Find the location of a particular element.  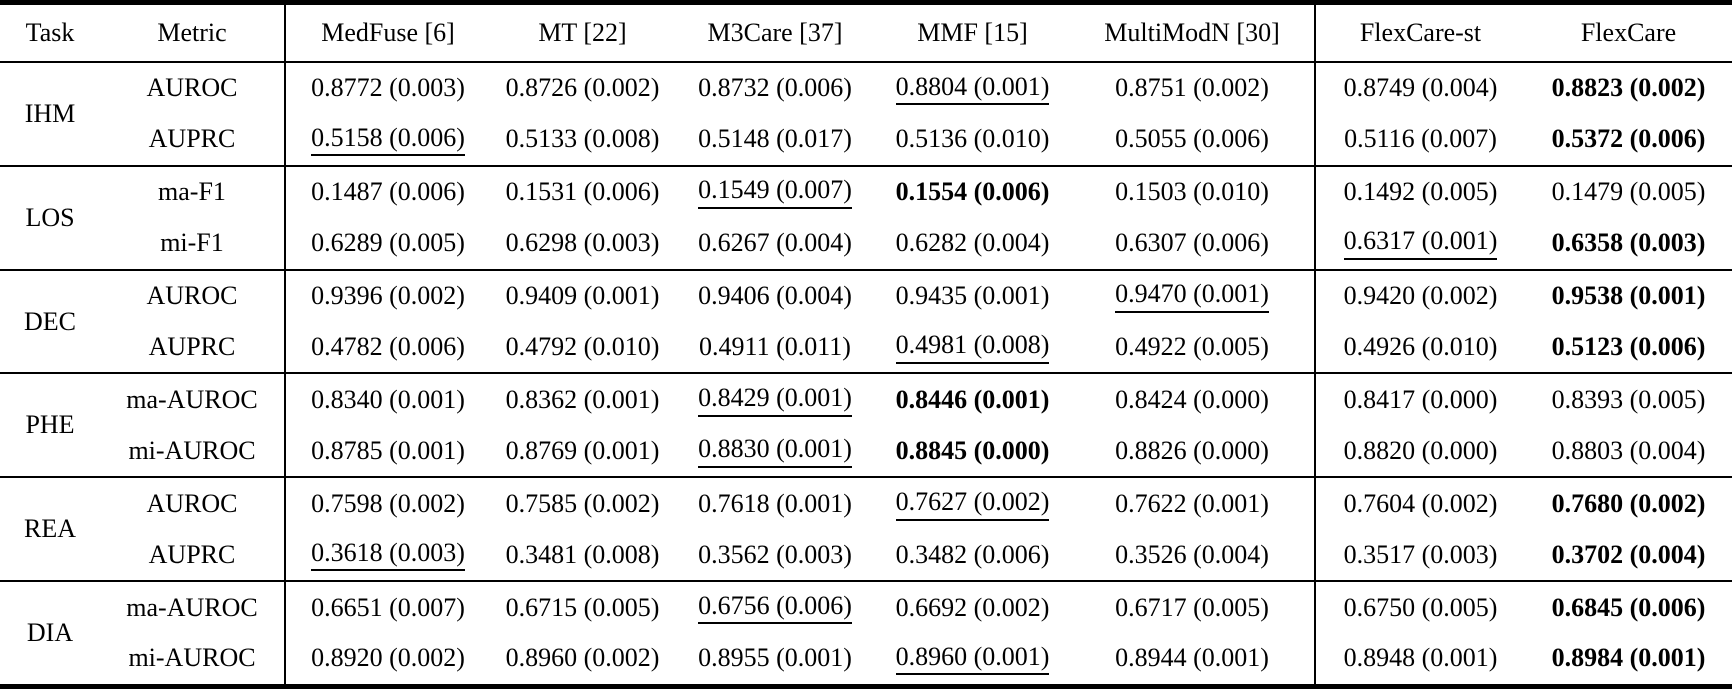

metric-value: 0.9409 (0.001) is located at coordinates (582, 296).